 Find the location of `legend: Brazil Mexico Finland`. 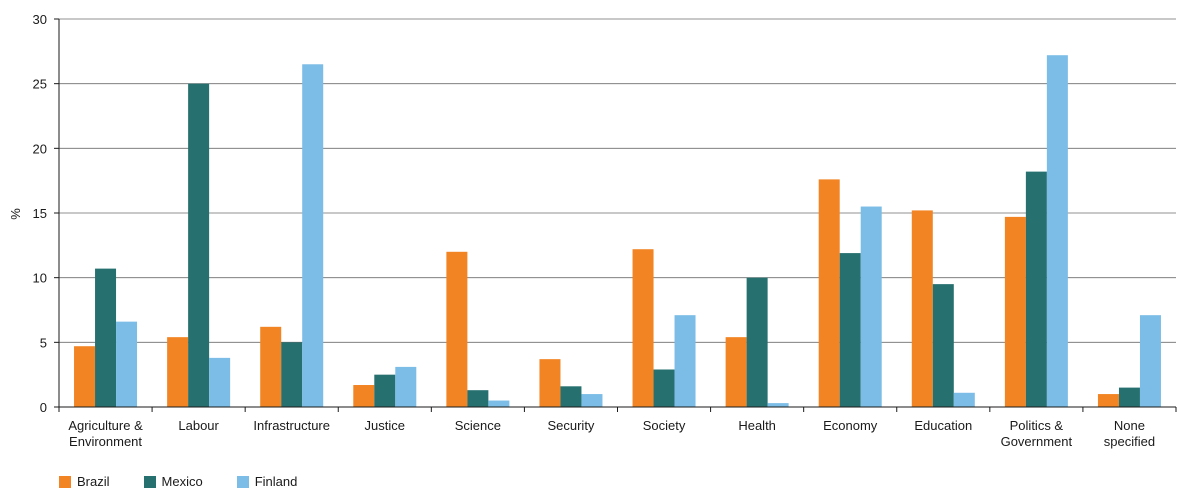

legend: Brazil Mexico Finland is located at coordinates (195, 481).